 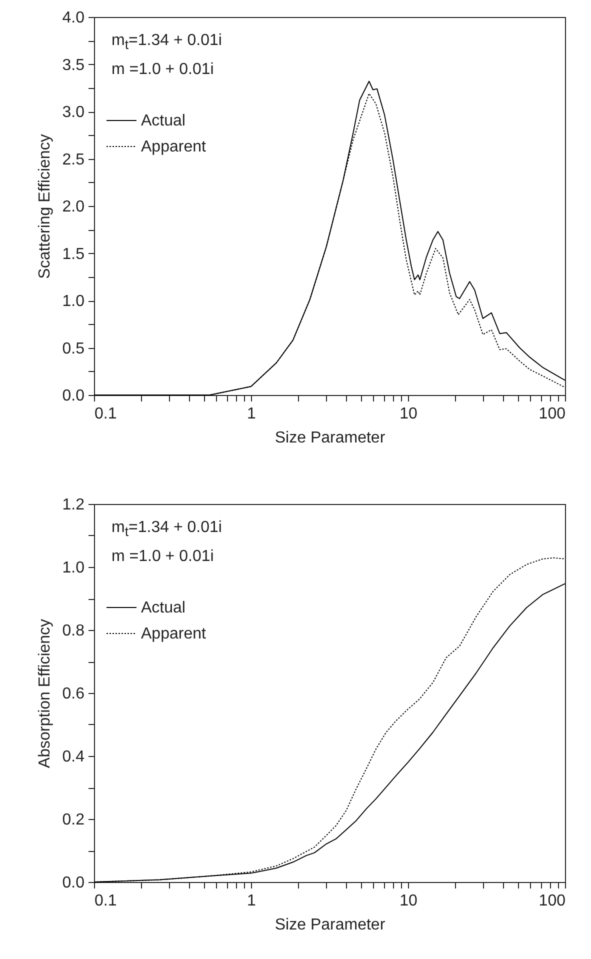 What do you see at coordinates (73, 820) in the screenshot?
I see `y-tick-label: 0.2` at bounding box center [73, 820].